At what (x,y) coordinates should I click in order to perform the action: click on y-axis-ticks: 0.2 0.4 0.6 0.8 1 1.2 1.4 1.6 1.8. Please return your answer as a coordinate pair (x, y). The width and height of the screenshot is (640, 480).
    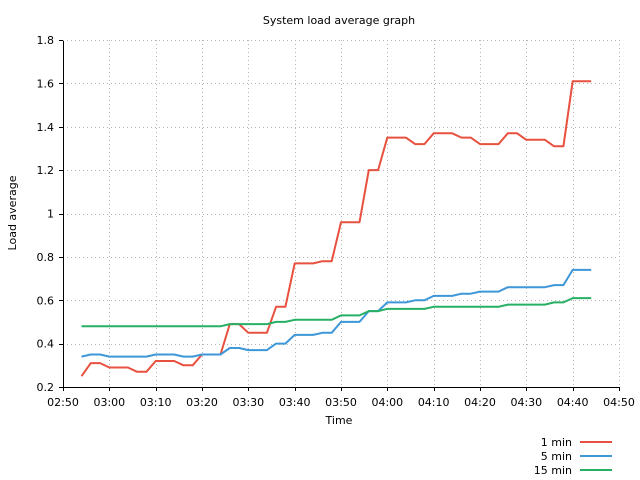
    Looking at the image, I should click on (50, 214).